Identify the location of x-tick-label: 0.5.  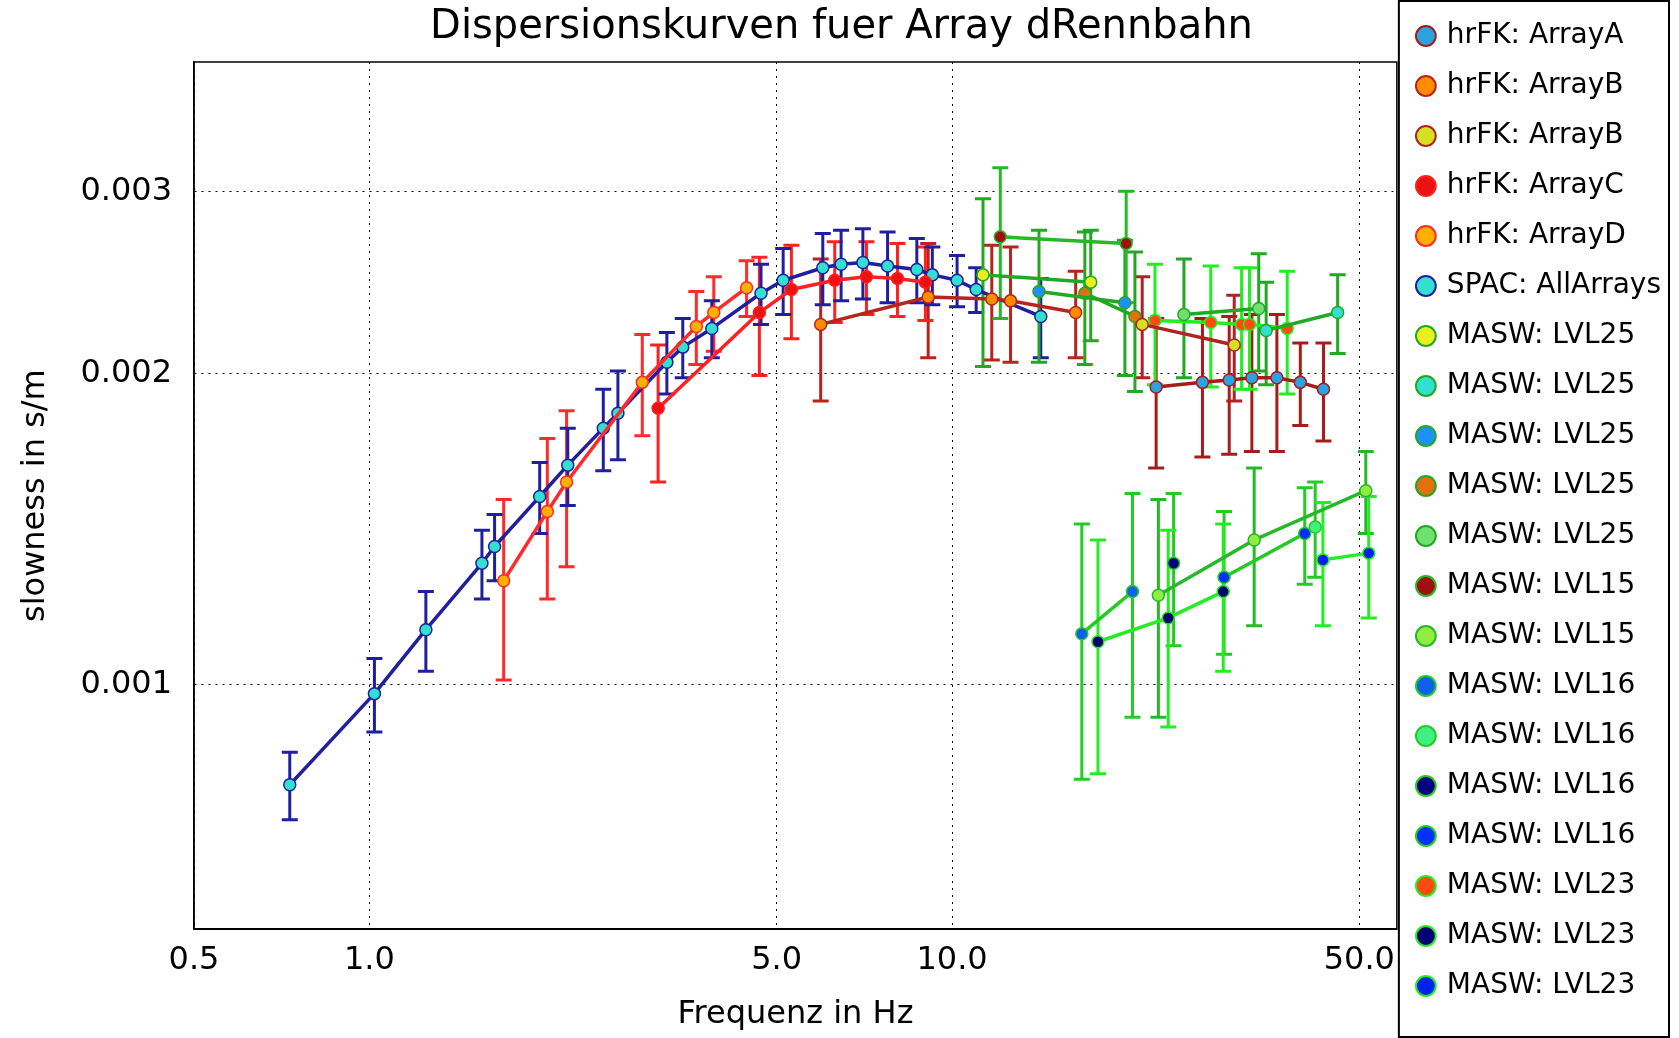
(194, 957).